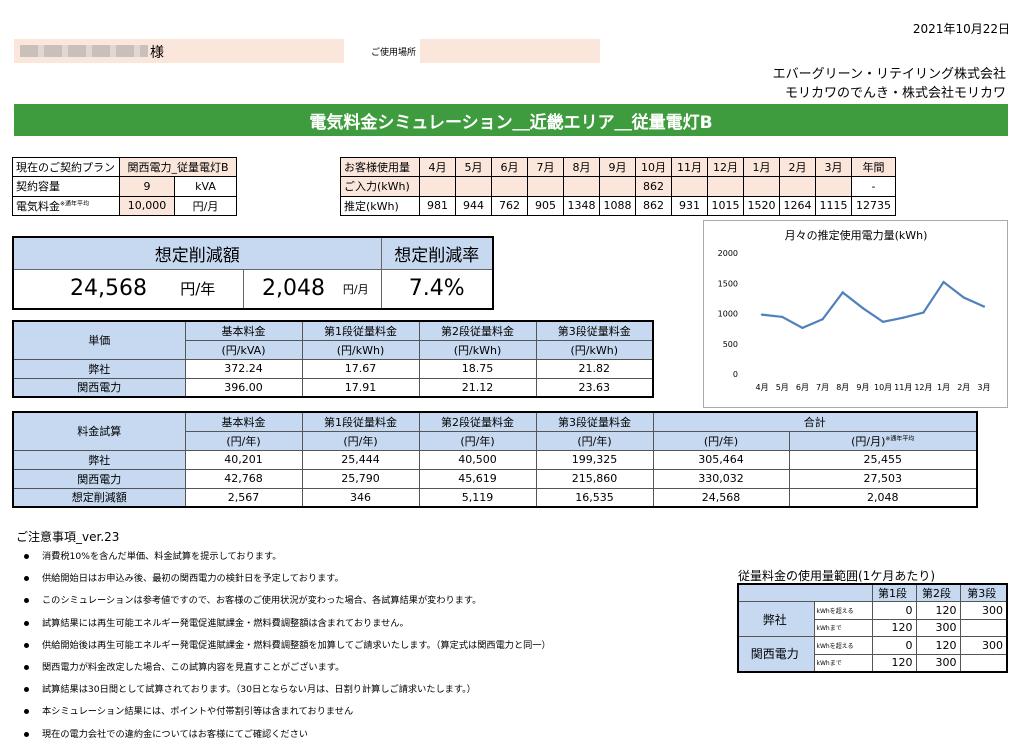 Image resolution: width=1024 pixels, height=746 pixels. What do you see at coordinates (728, 253) in the screenshot?
I see `y-tick-label: 2000` at bounding box center [728, 253].